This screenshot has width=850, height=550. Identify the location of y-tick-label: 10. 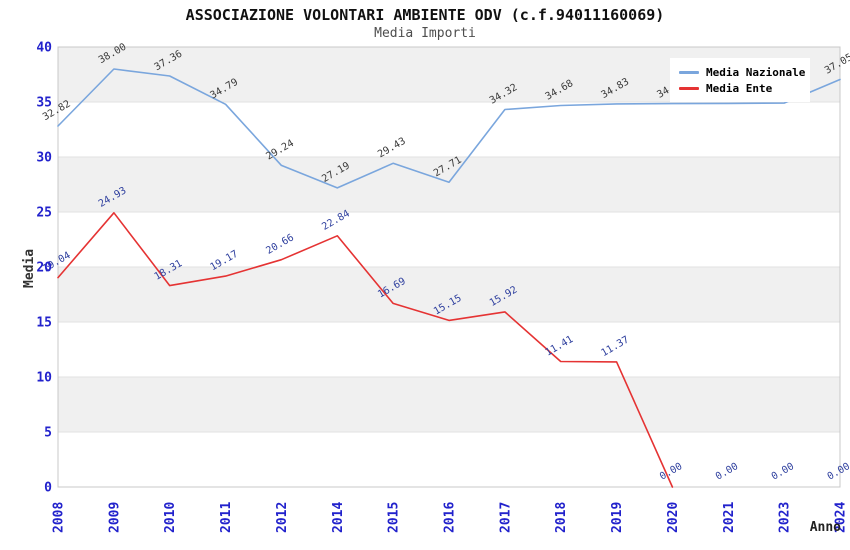
(44, 378).